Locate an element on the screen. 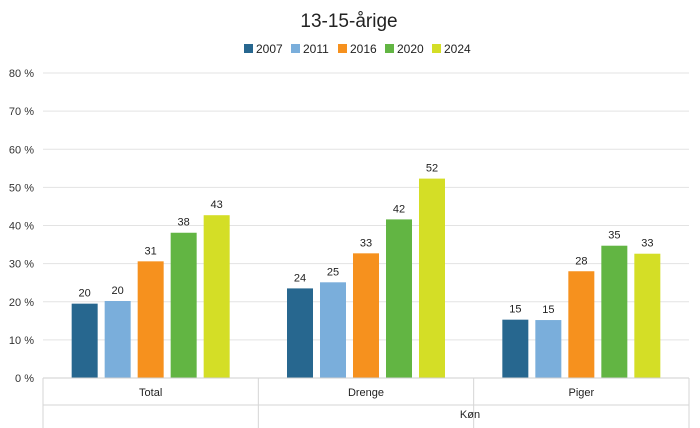  y-tick-label: 80 % is located at coordinates (21, 74).